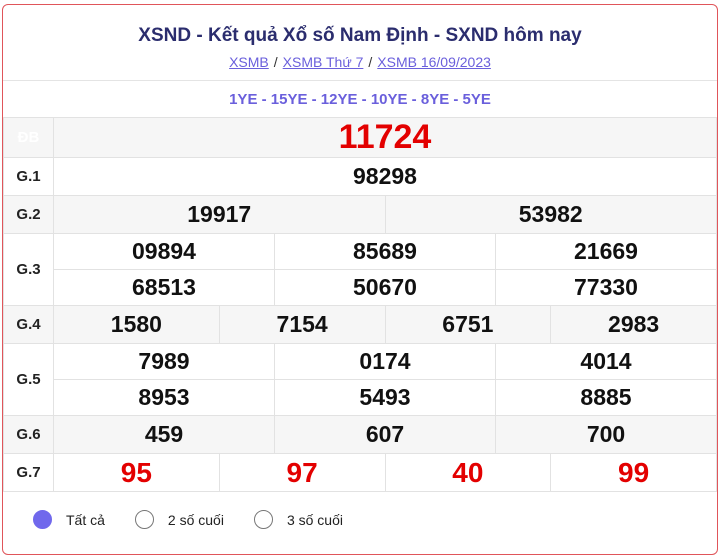  Describe the element at coordinates (219, 214) in the screenshot. I see `prize-number: 19917` at that location.